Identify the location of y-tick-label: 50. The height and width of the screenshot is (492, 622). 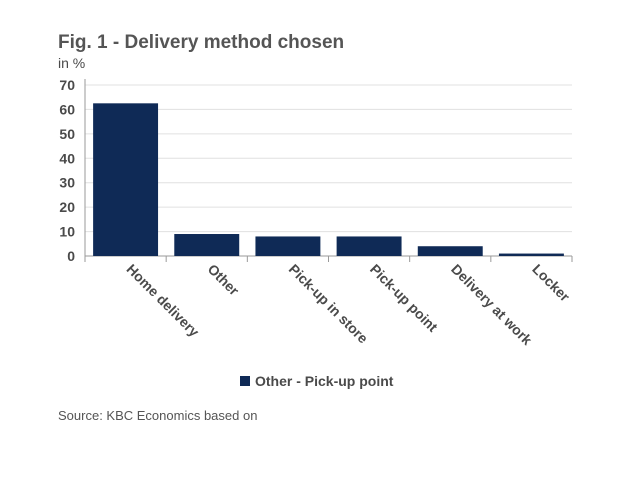
(67, 134).